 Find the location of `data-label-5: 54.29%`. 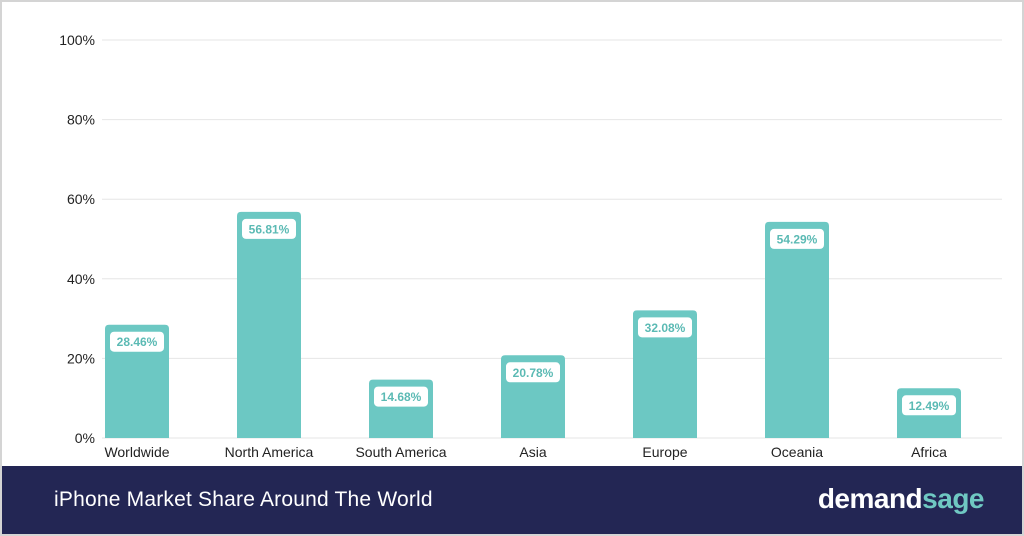

data-label-5: 54.29% is located at coordinates (797, 239).